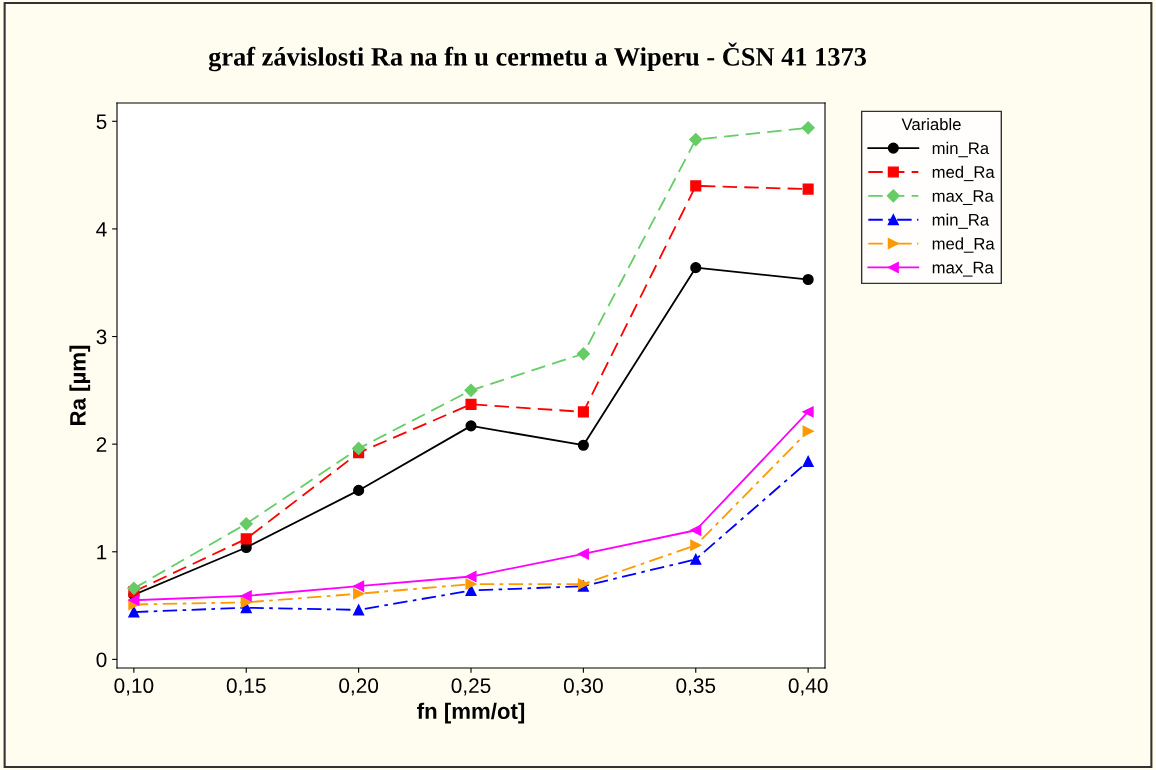 Image resolution: width=1156 pixels, height=770 pixels. Describe the element at coordinates (471, 687) in the screenshot. I see `x-tick-label: 0,25` at that location.